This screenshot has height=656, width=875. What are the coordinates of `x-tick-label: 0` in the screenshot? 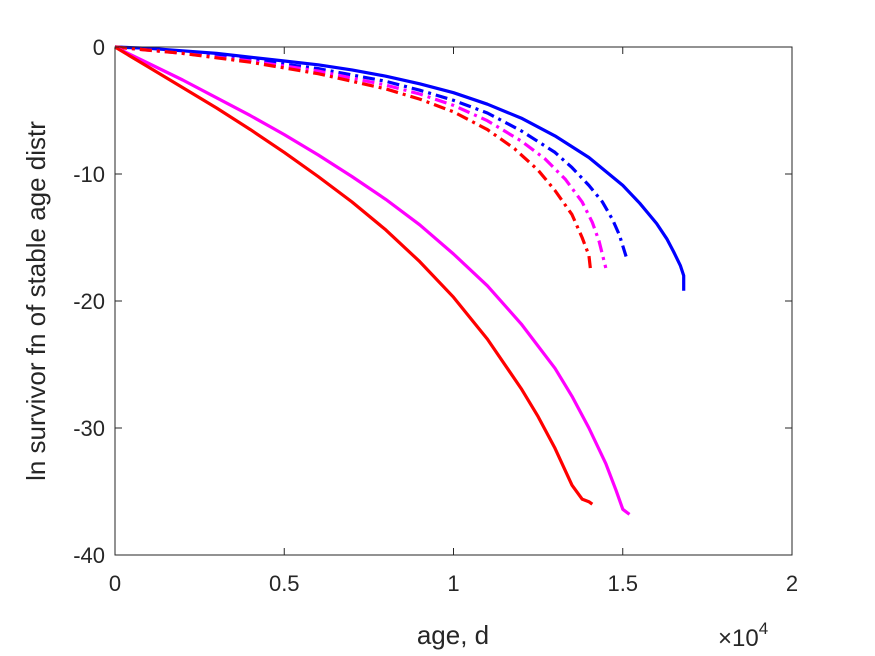 It's located at (115, 583).